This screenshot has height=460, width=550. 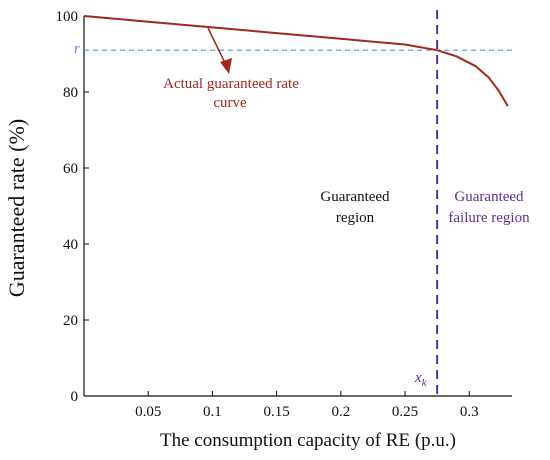 I want to click on y-tick-label: 0, so click(x=75, y=397).